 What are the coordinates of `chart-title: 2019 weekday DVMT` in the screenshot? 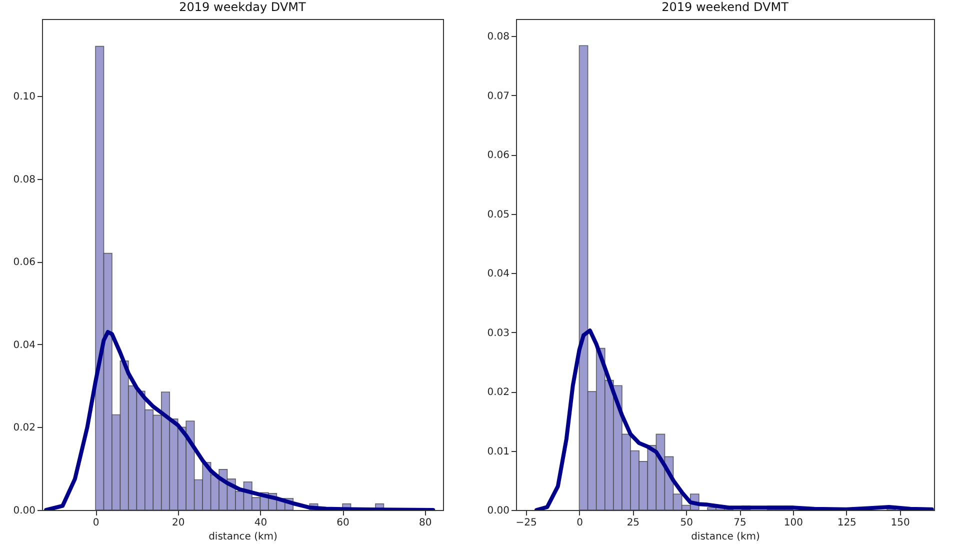 It's located at (243, 7).